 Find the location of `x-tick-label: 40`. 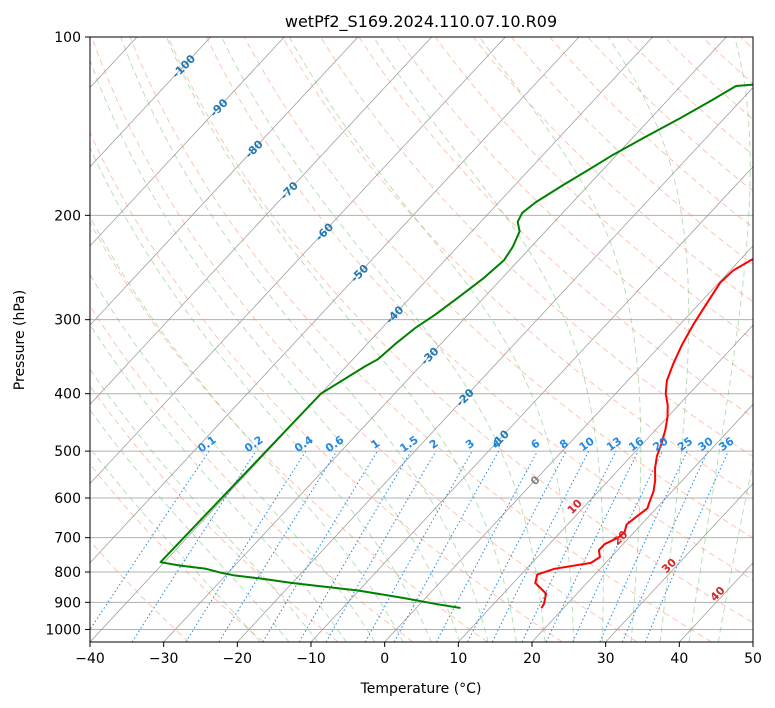

x-tick-label: 40 is located at coordinates (679, 659).